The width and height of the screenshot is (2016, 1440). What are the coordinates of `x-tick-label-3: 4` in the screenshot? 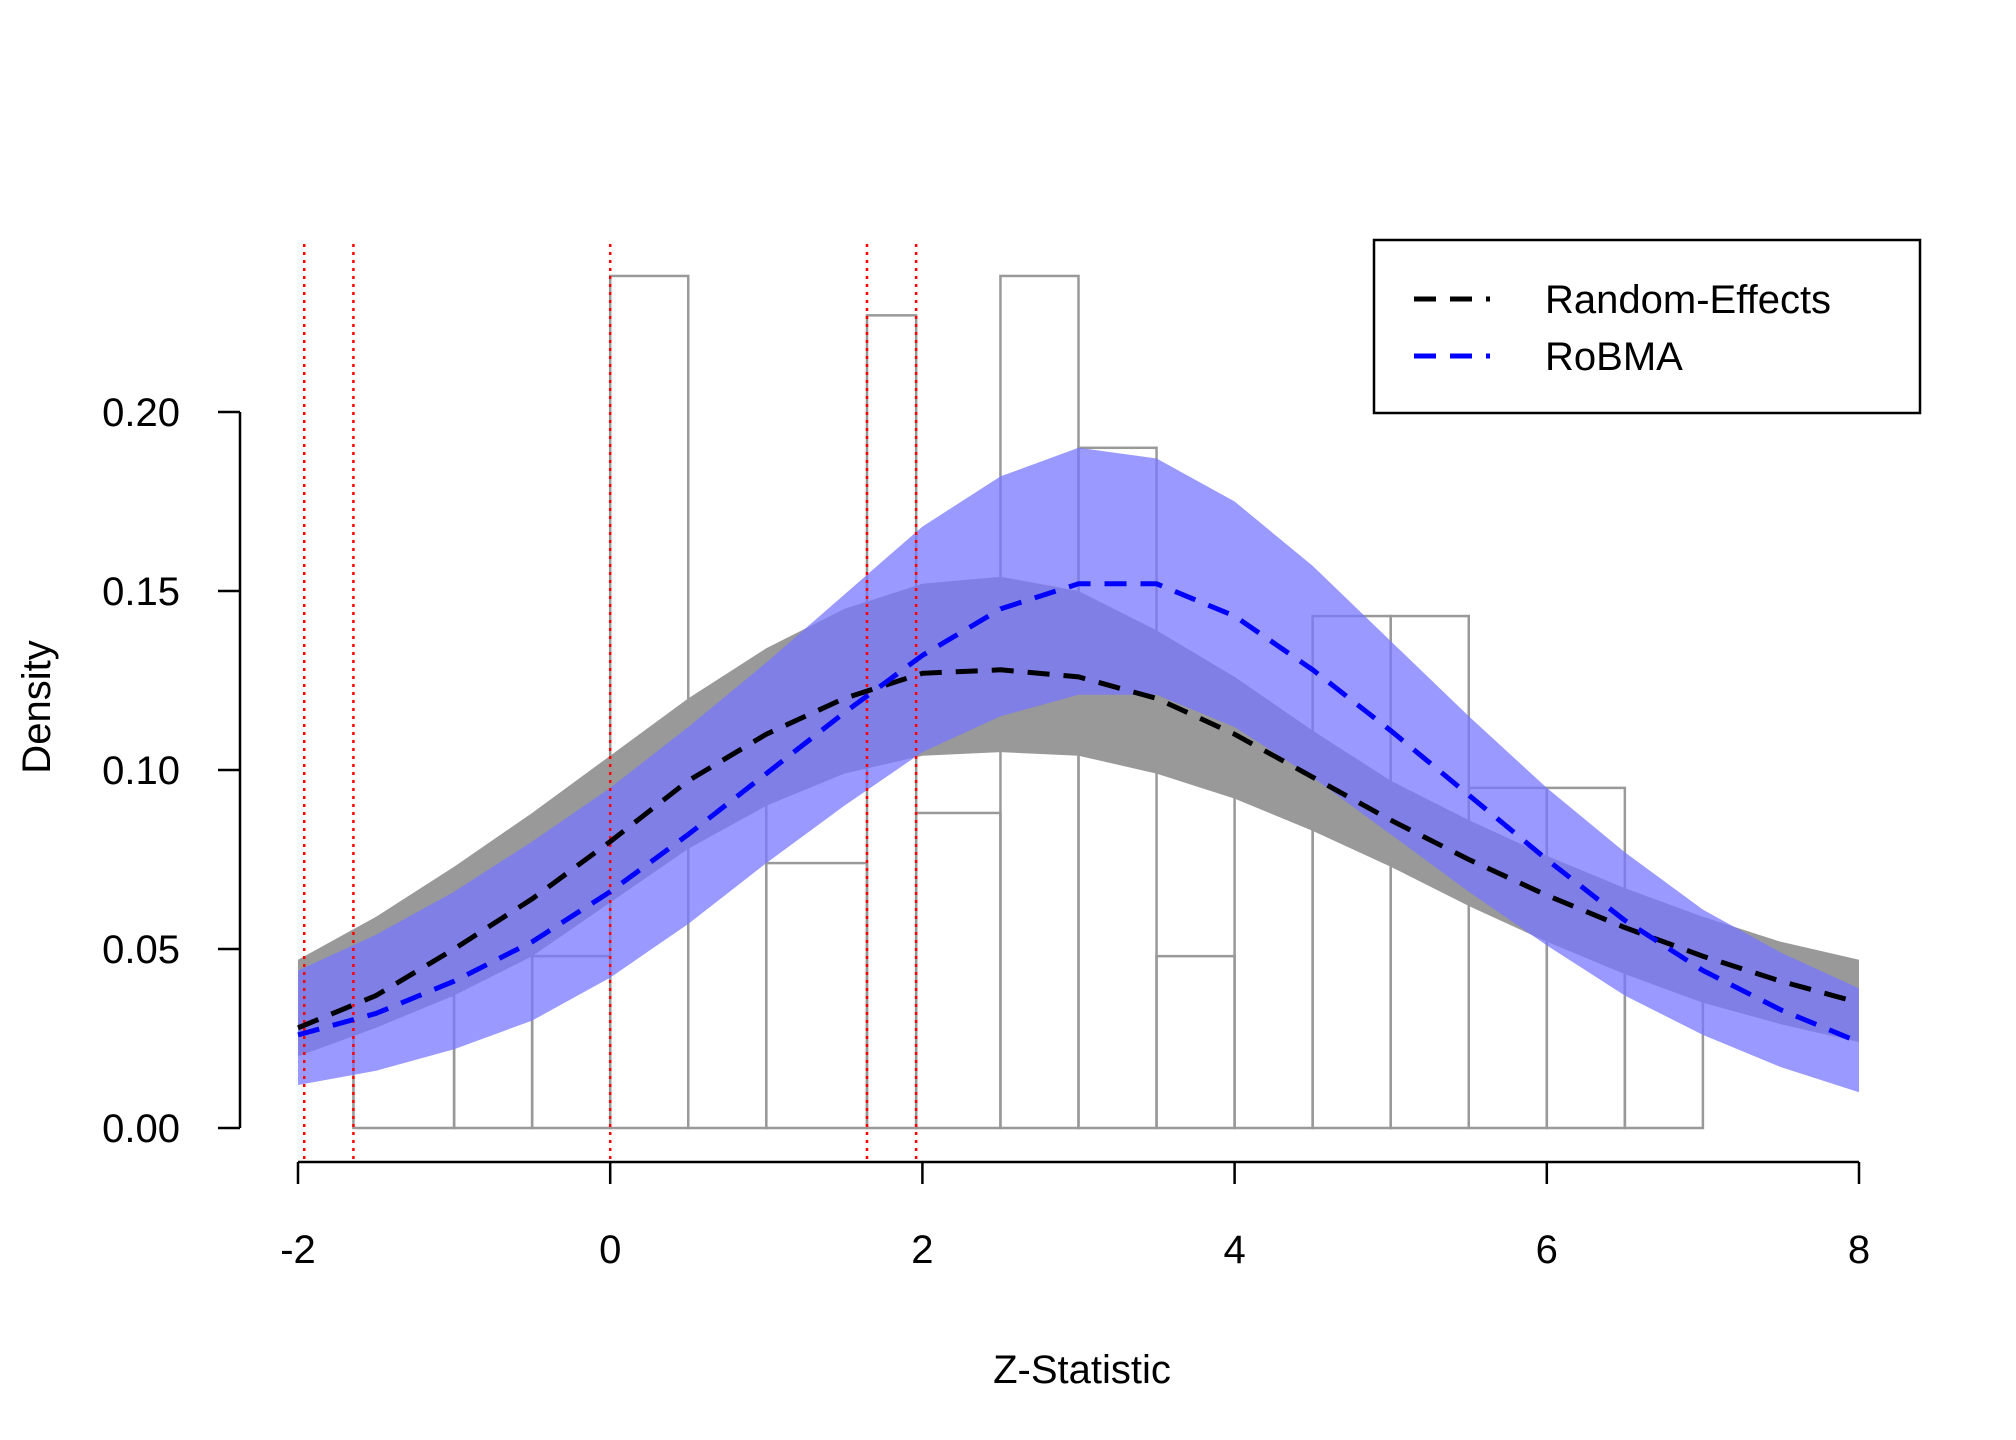 It's located at (1234, 1250).